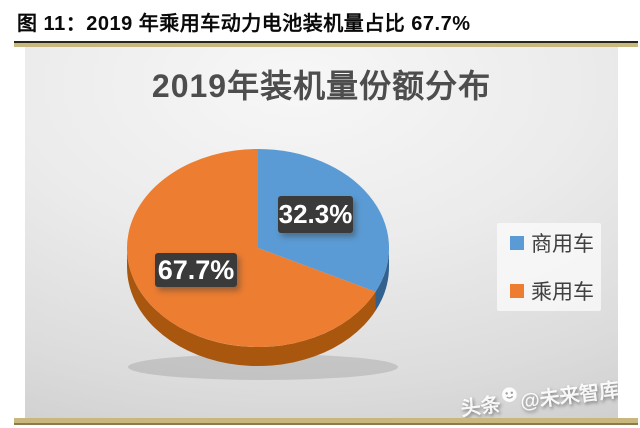 The width and height of the screenshot is (640, 428). I want to click on watermark: 头条 @未来智库, so click(538, 395).